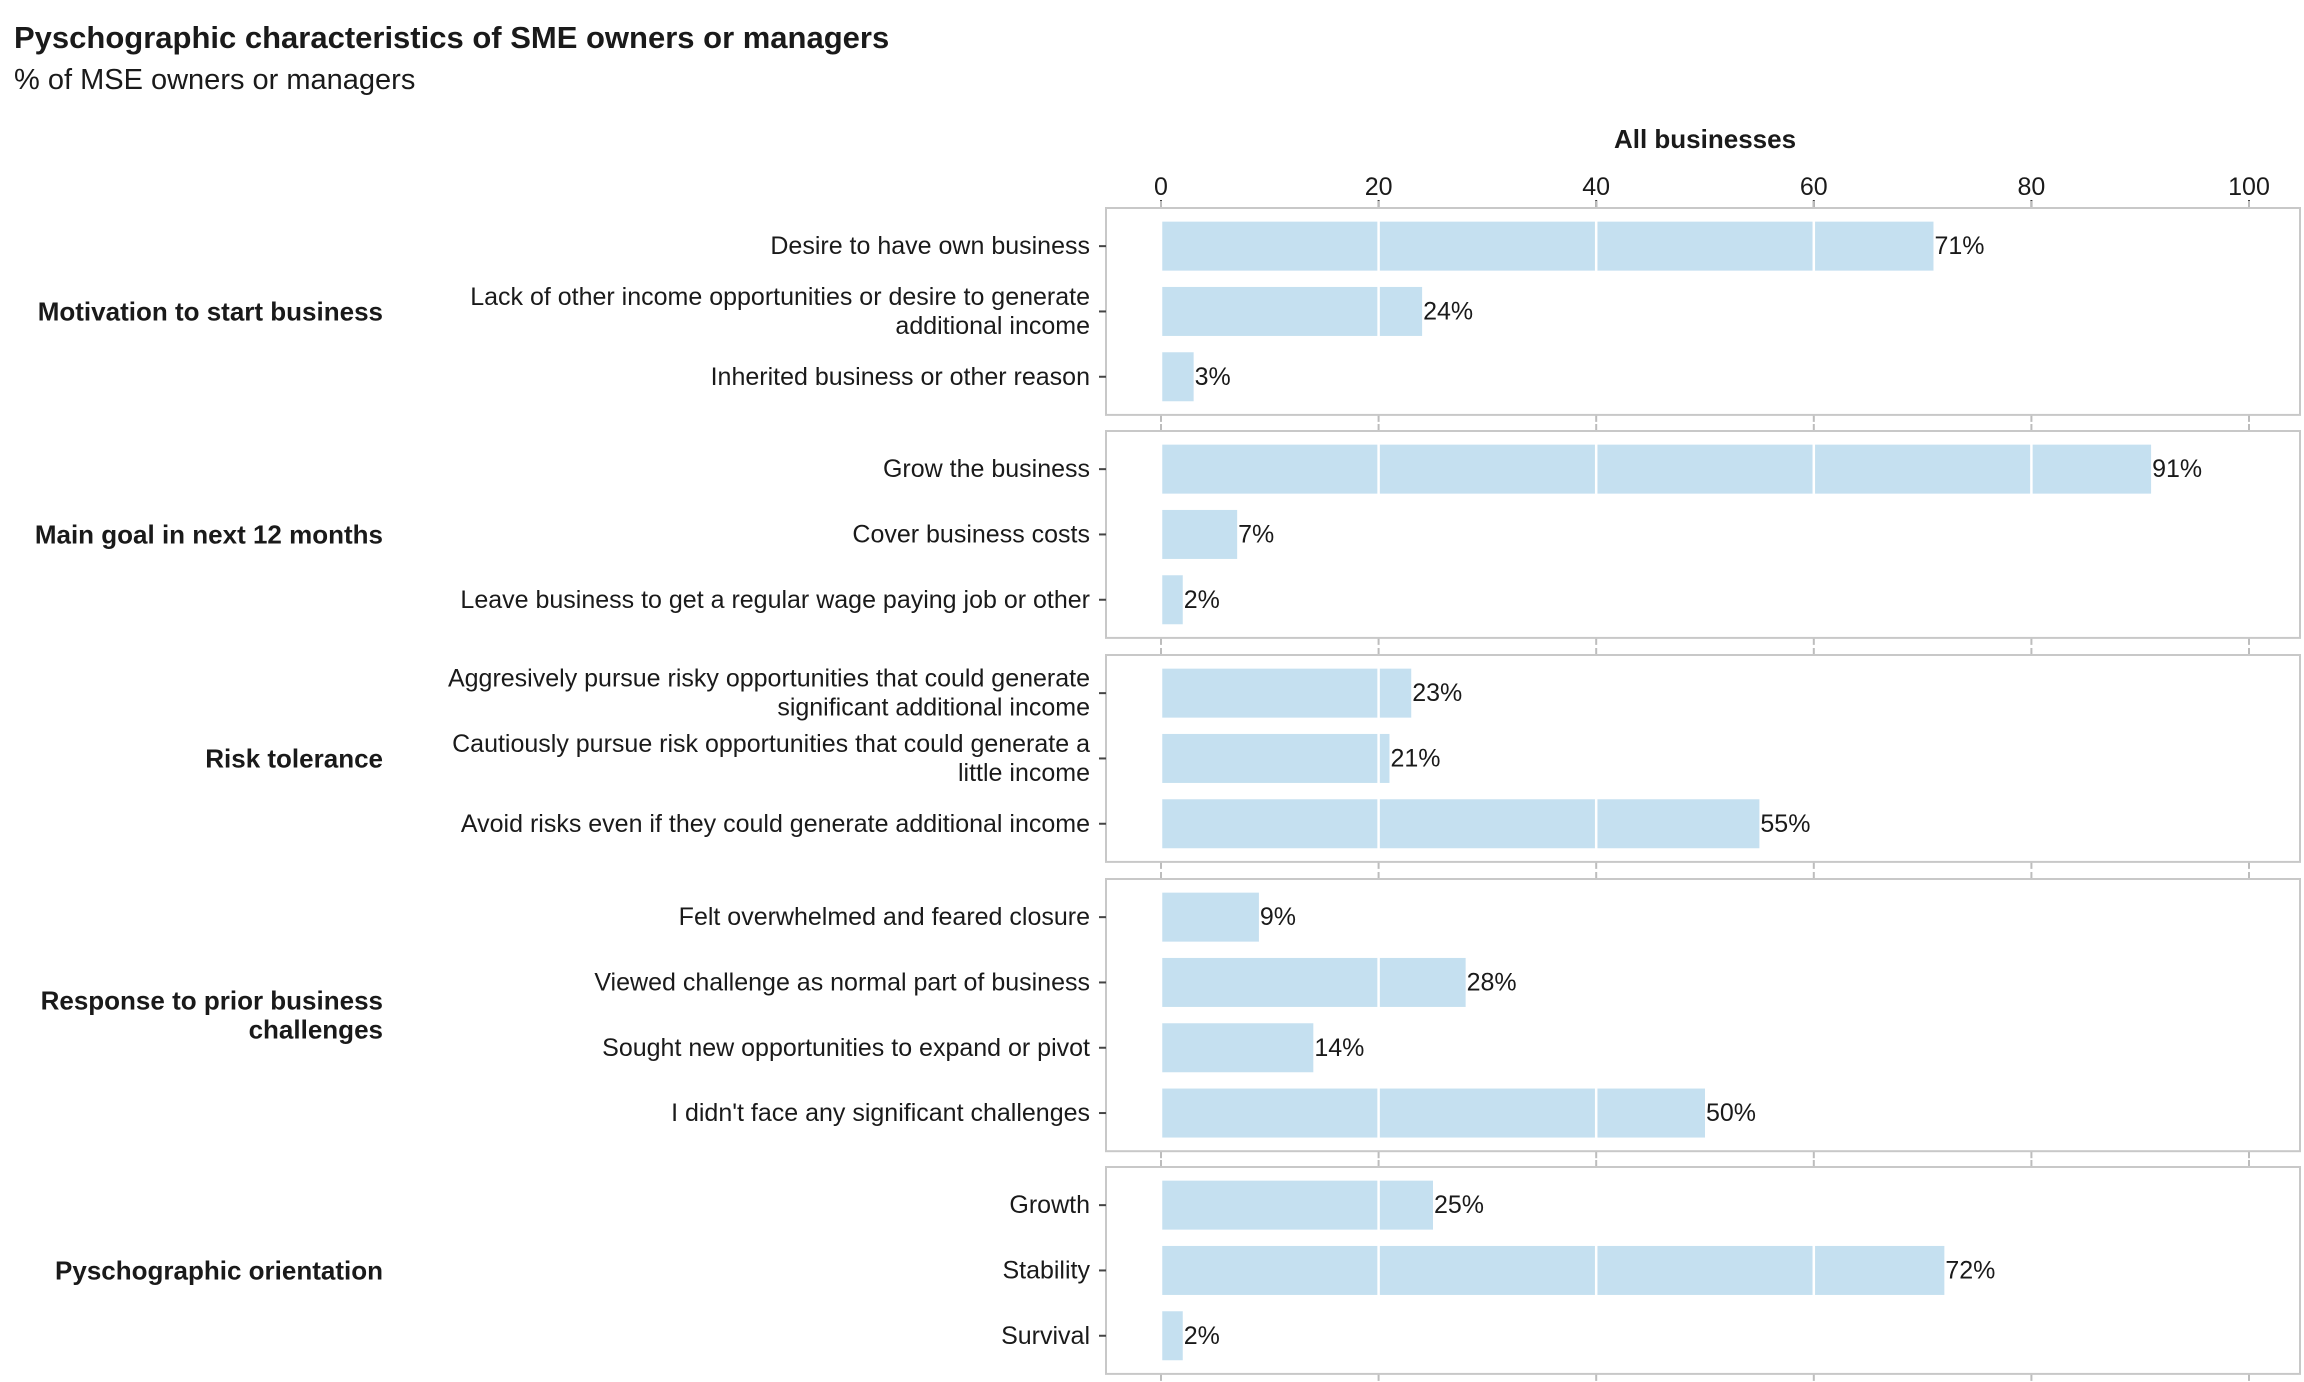 This screenshot has width=2304, height=1382. I want to click on data-label: 3%, so click(1213, 377).